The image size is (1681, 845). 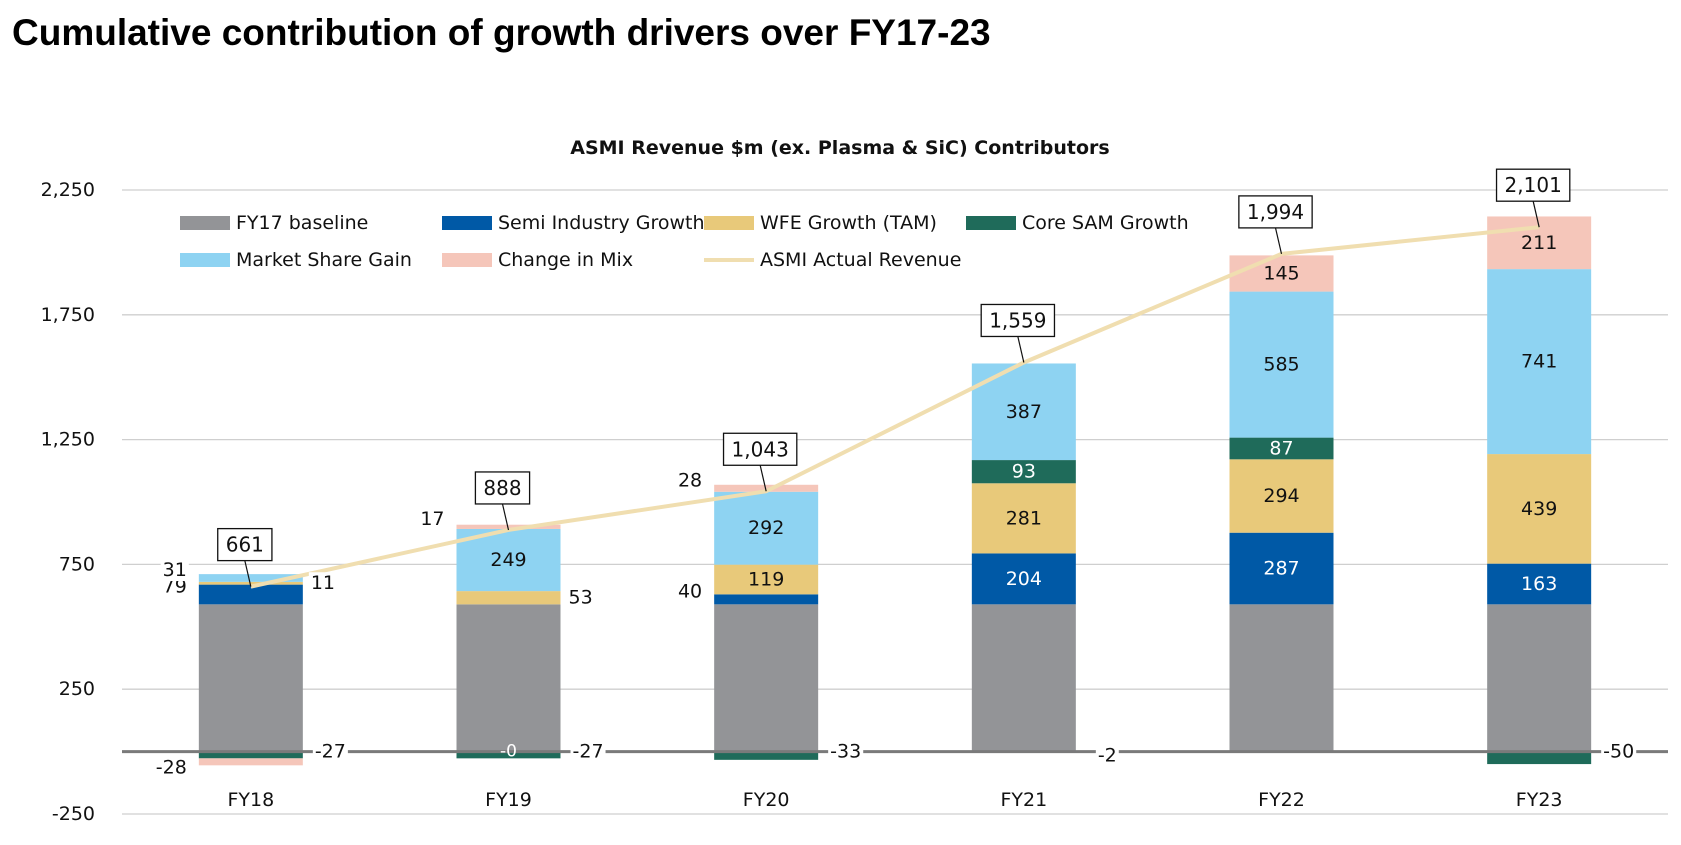 What do you see at coordinates (250, 800) in the screenshot?
I see `x-tick-label: FY18` at bounding box center [250, 800].